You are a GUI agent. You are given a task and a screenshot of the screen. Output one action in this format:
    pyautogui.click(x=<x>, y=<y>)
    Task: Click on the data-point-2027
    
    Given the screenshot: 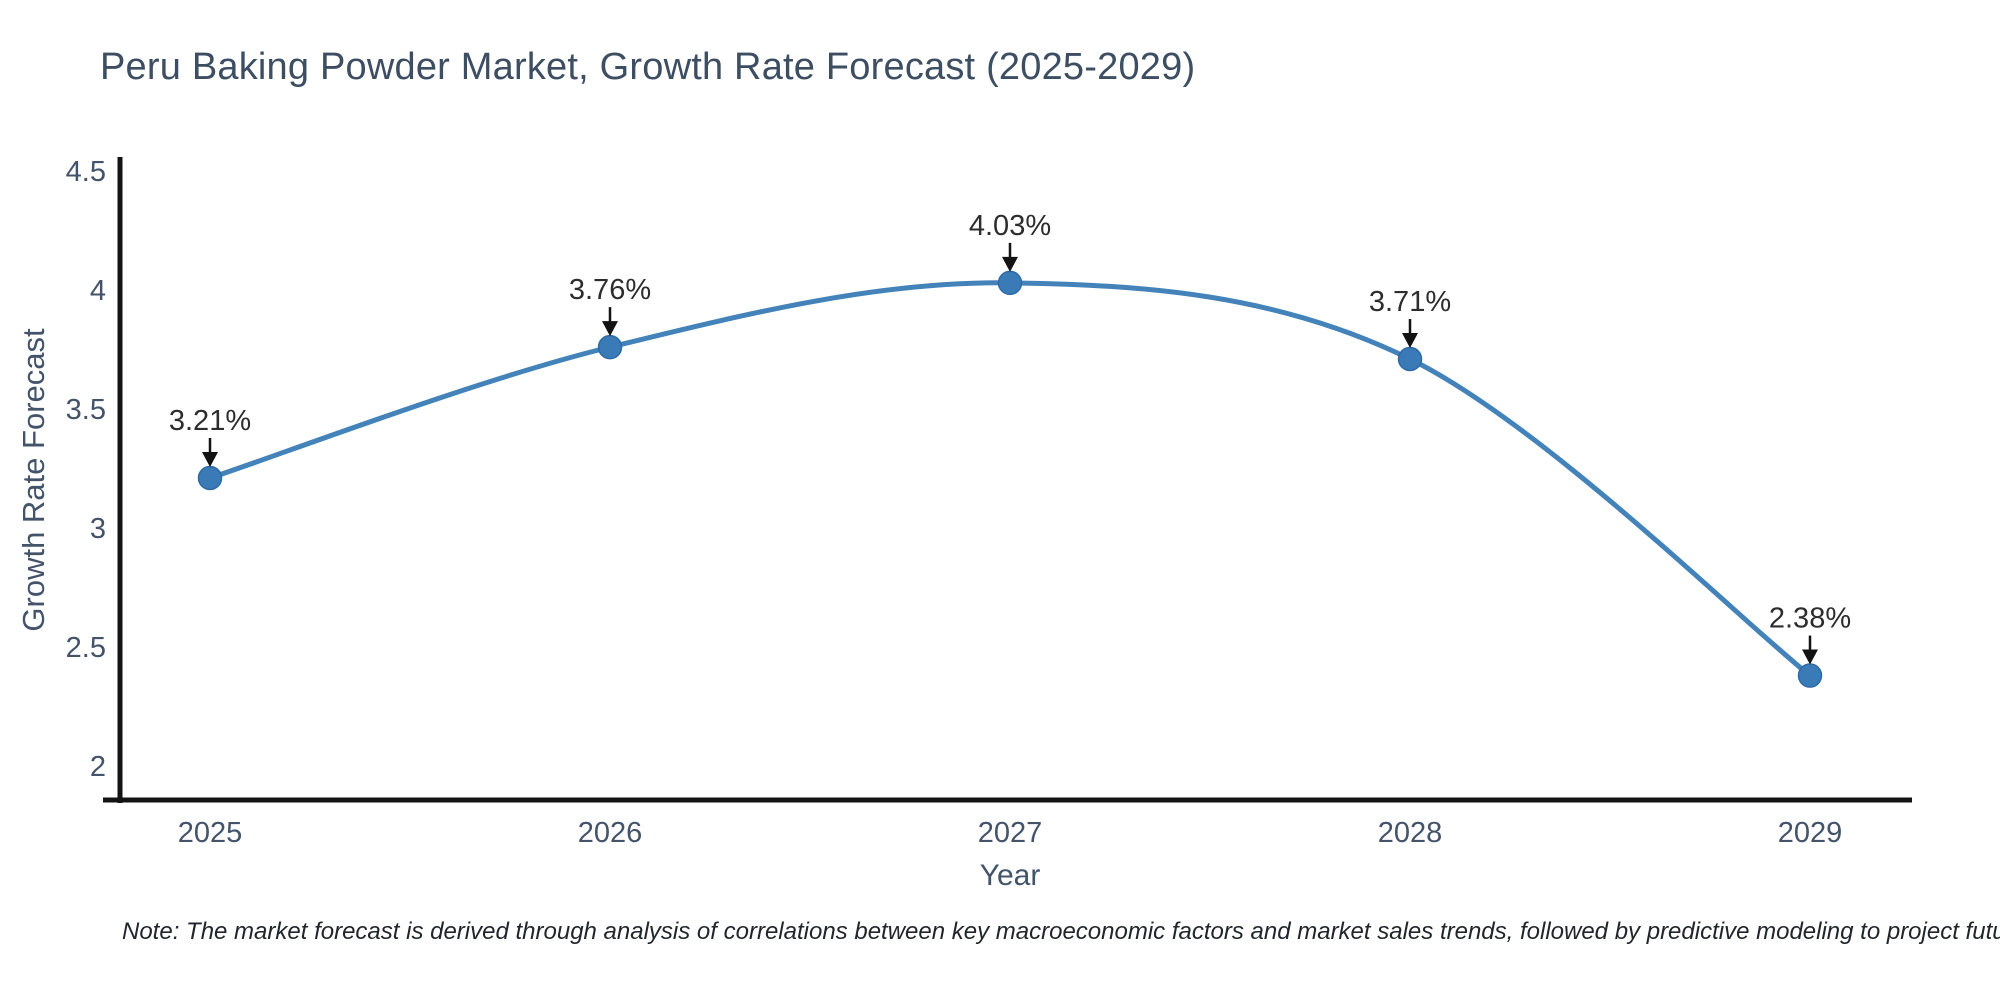 What is the action you would take?
    pyautogui.click(x=1010, y=283)
    